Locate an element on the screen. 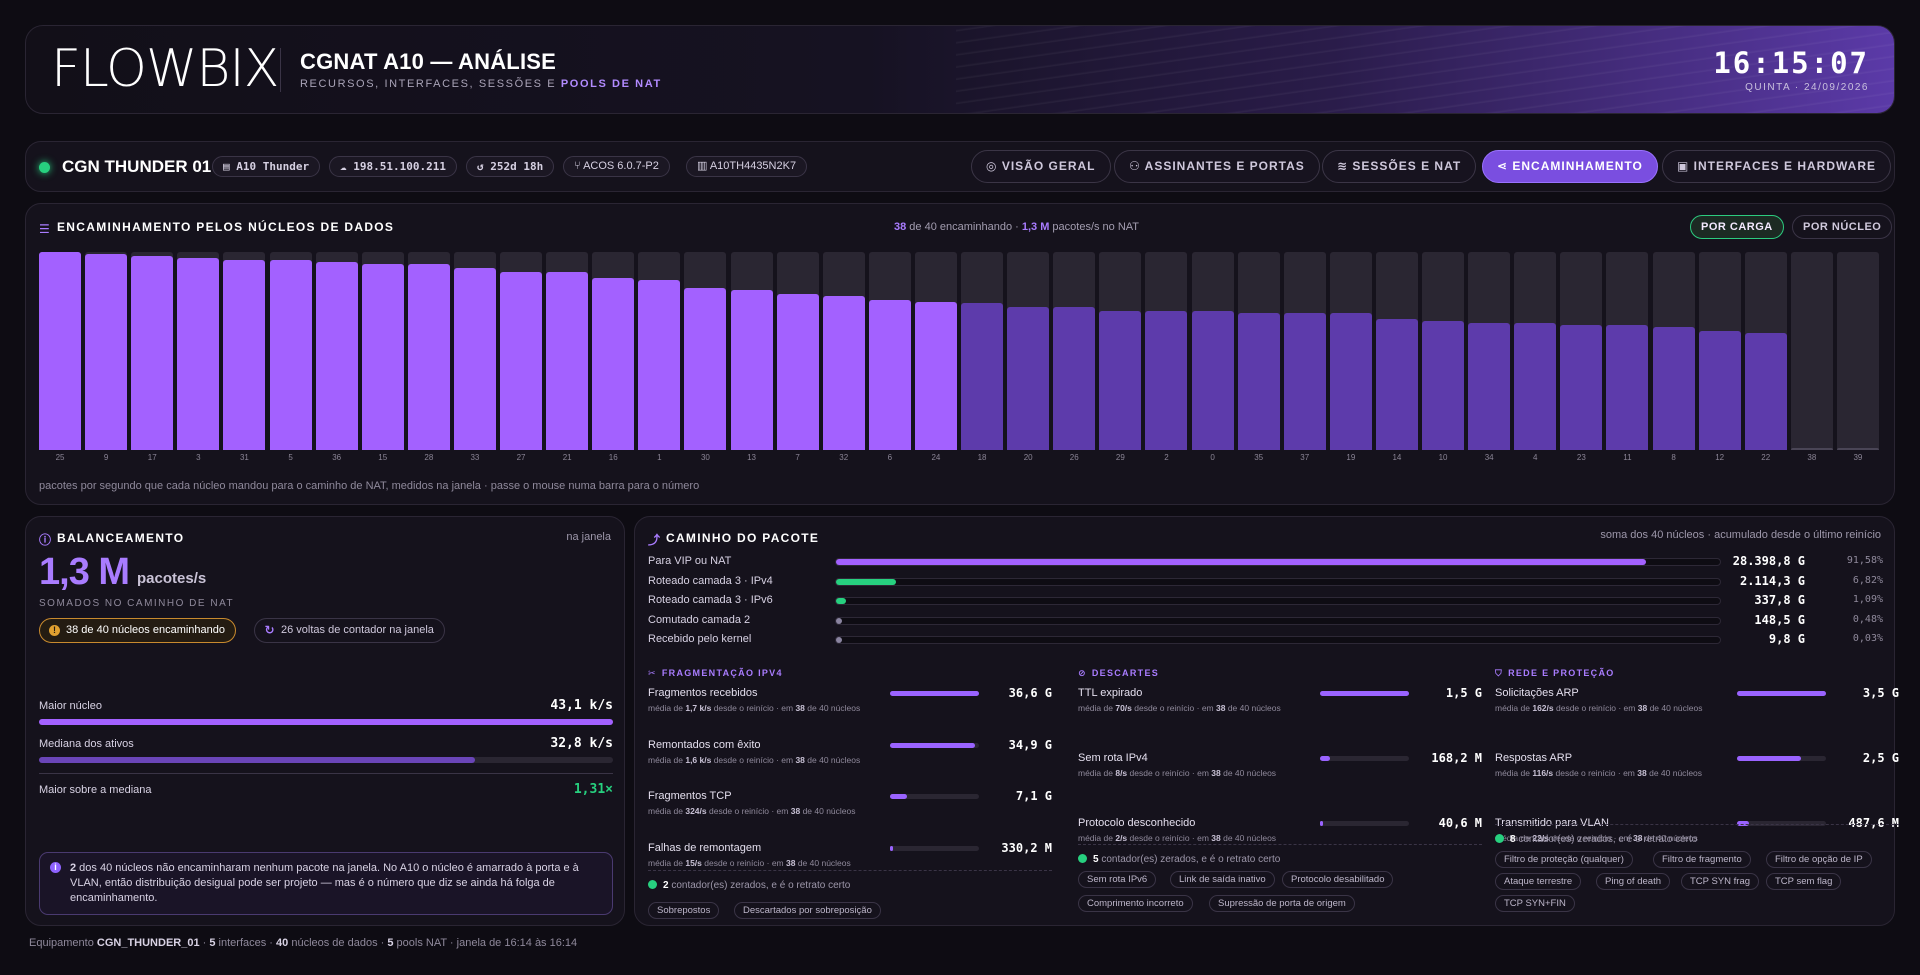 Image resolution: width=1920 pixels, height=975 pixels. ban-icon: ⊘ is located at coordinates (1082, 673).